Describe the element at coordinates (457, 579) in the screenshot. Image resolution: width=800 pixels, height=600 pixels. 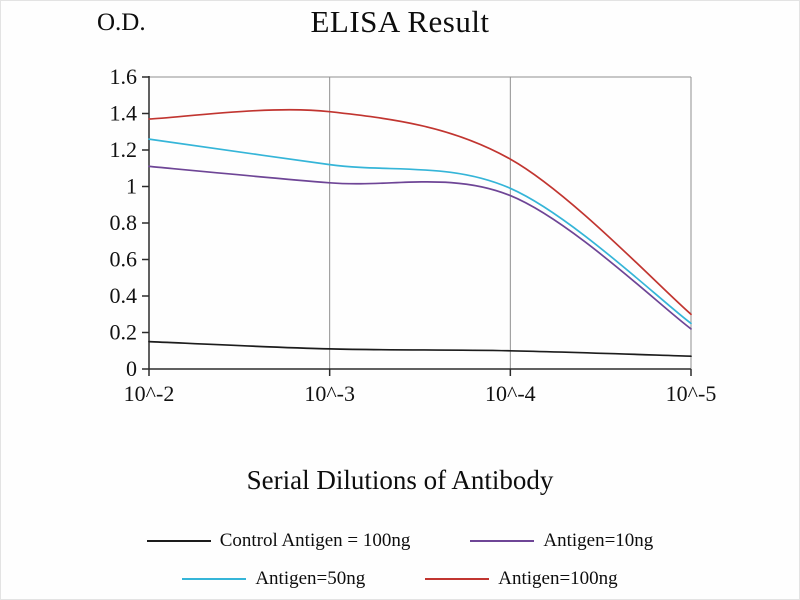
I see `legend-line-antigen-100ng` at that location.